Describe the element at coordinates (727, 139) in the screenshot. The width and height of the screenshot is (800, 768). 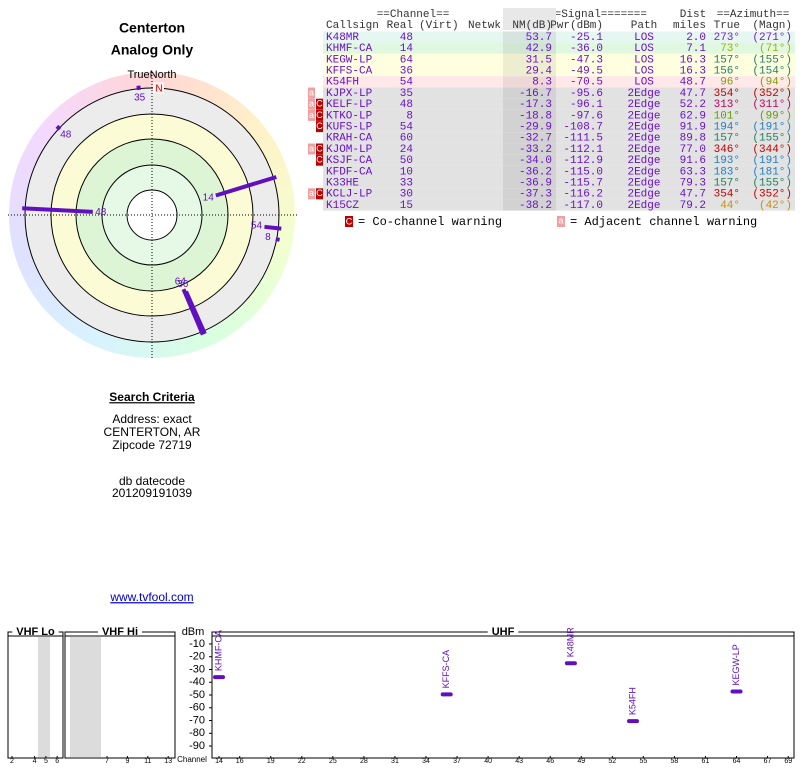
I see `cell: 157°` at that location.